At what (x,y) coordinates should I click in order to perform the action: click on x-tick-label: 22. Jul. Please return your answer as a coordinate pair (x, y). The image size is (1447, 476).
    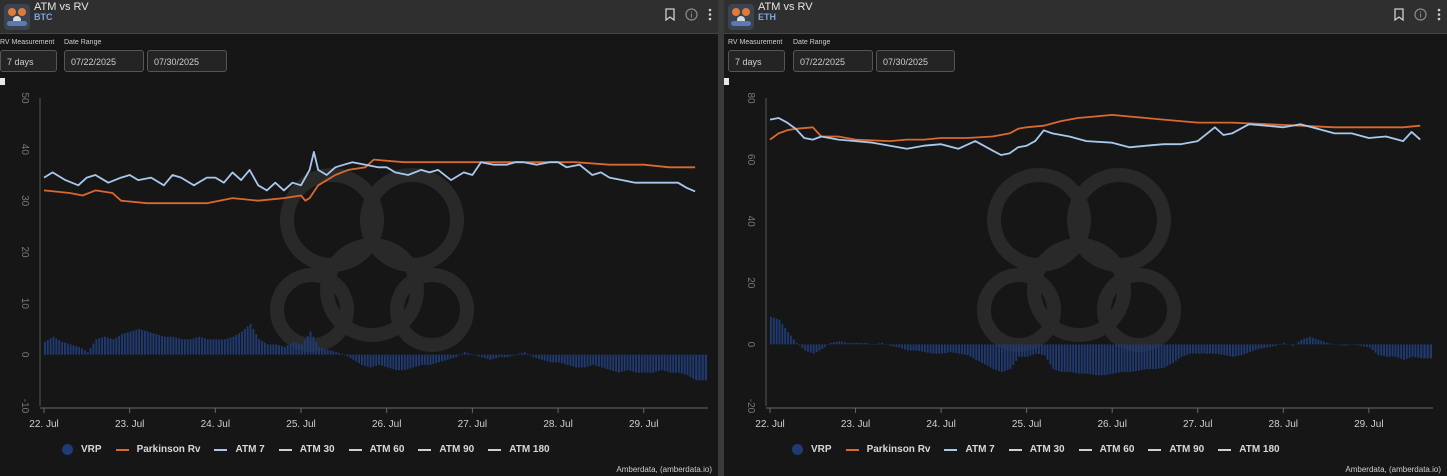
    Looking at the image, I should click on (769, 424).